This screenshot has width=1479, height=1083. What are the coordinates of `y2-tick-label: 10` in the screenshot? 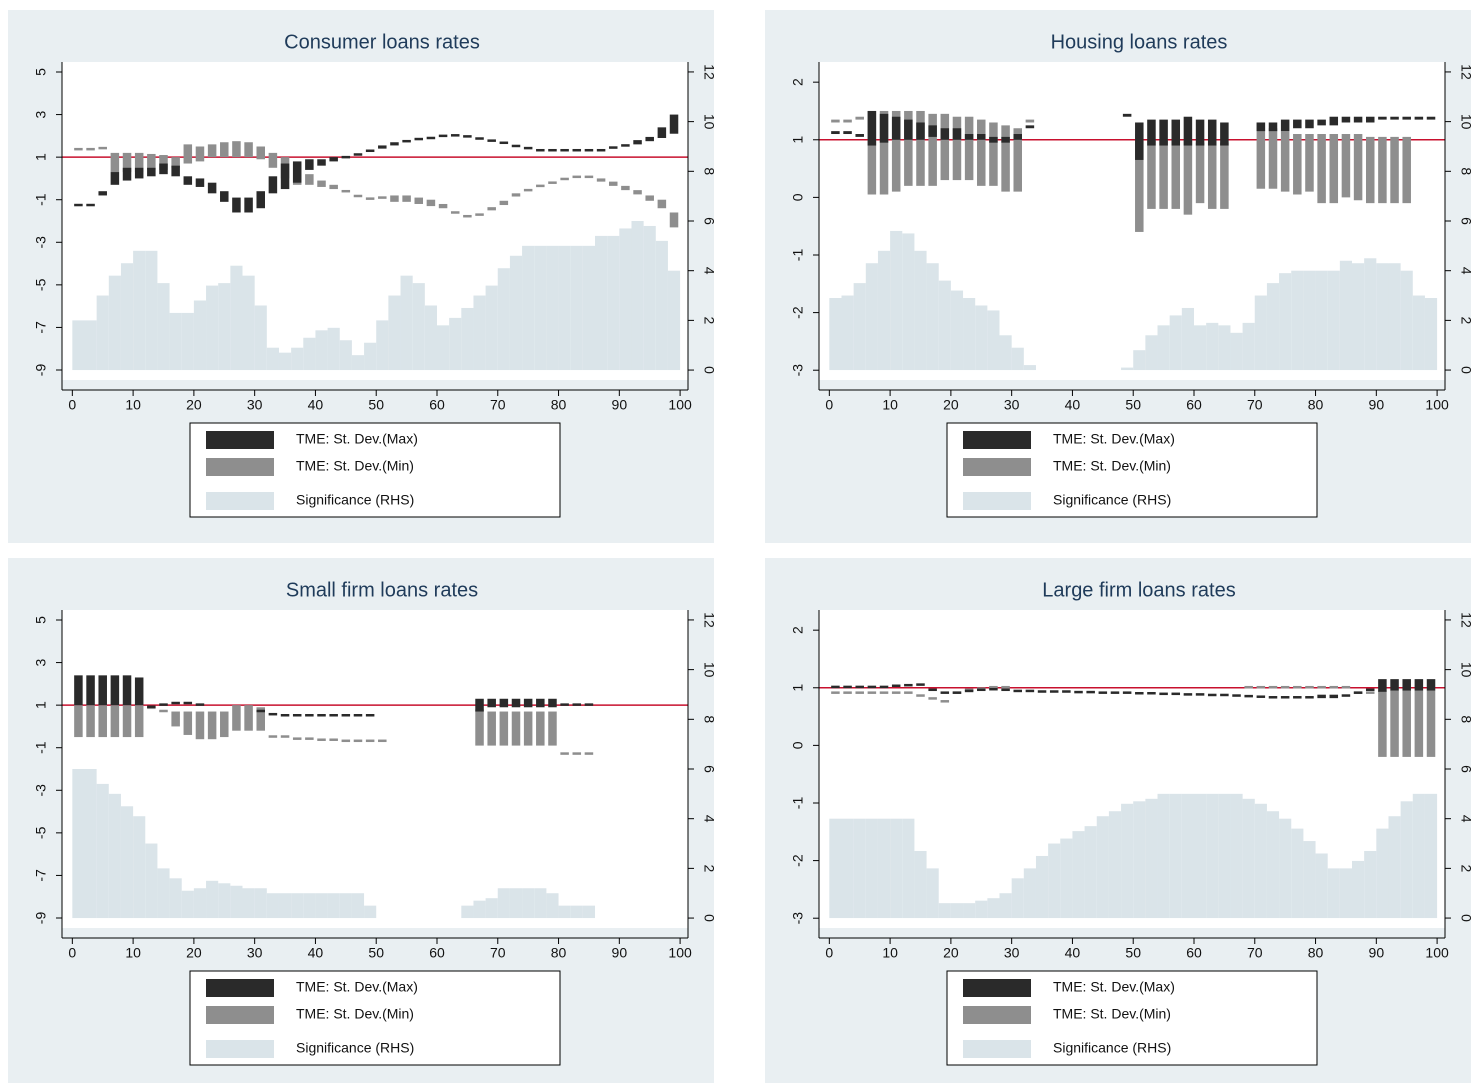 It's located at (709, 670).